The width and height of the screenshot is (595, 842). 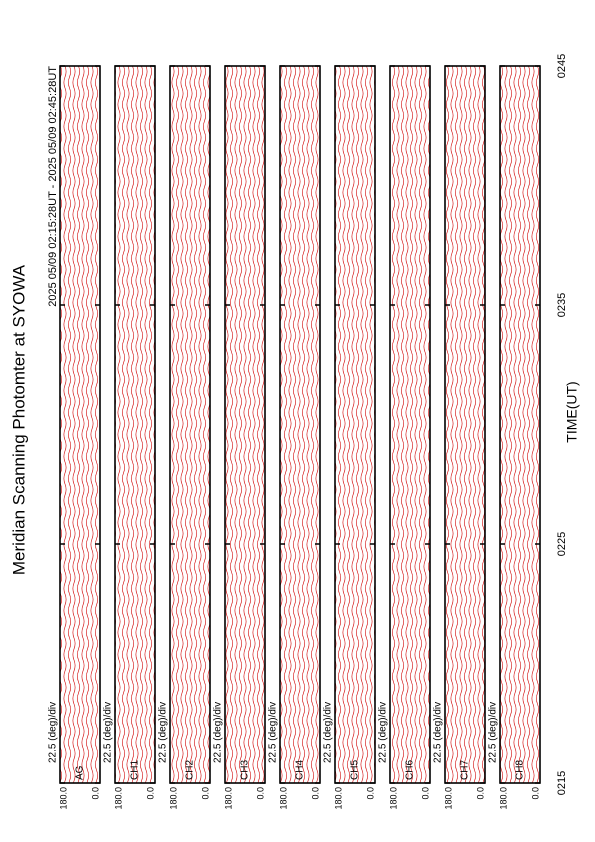 I want to click on channel-label: CH7, so click(x=465, y=770).